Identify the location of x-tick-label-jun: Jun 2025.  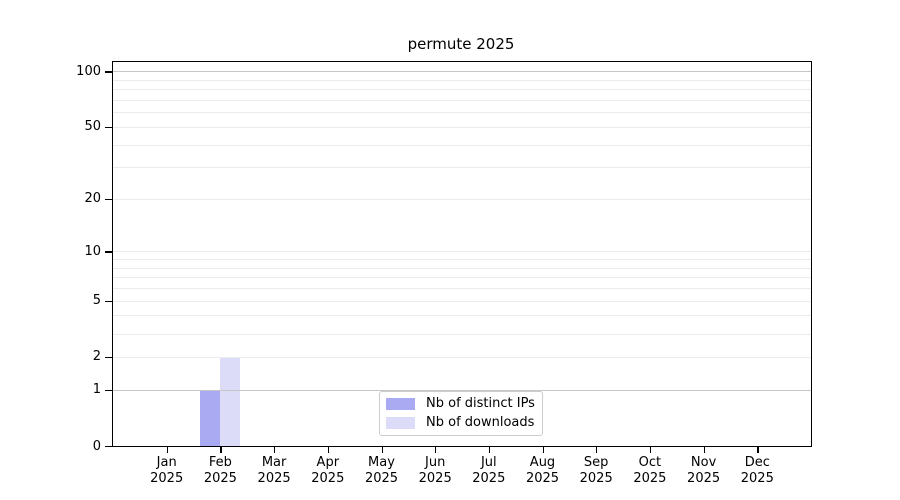
(435, 470).